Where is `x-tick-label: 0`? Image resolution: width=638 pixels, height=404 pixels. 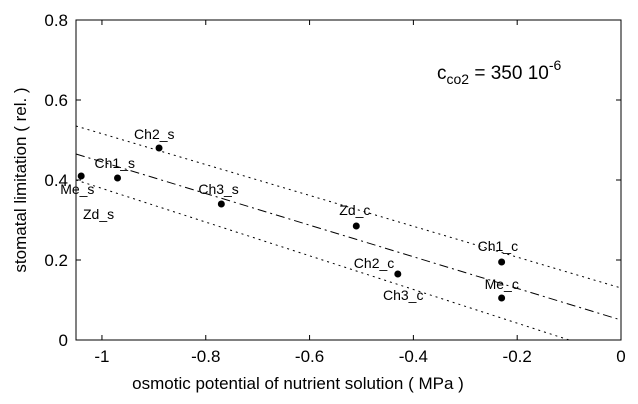
x-tick-label: 0 is located at coordinates (620, 356).